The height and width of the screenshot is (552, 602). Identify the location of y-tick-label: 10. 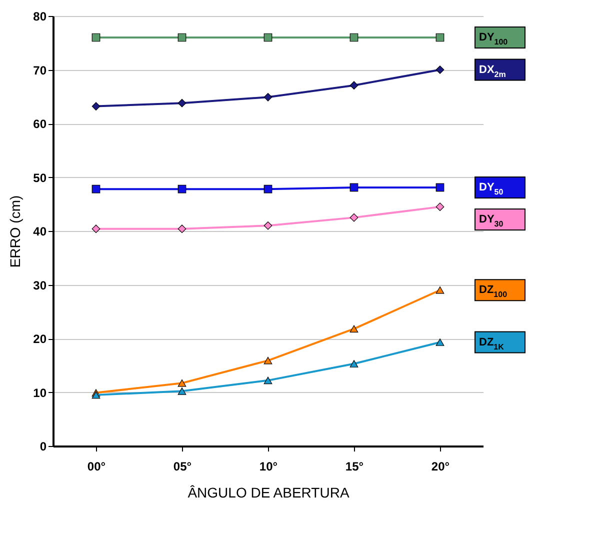
(40, 393).